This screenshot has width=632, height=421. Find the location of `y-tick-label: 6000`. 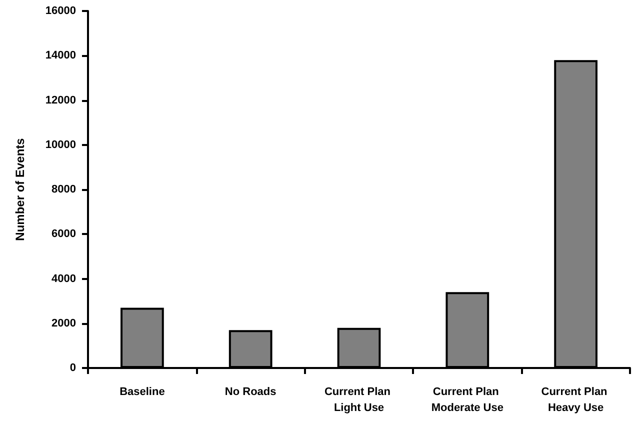

y-tick-label: 6000 is located at coordinates (64, 234).